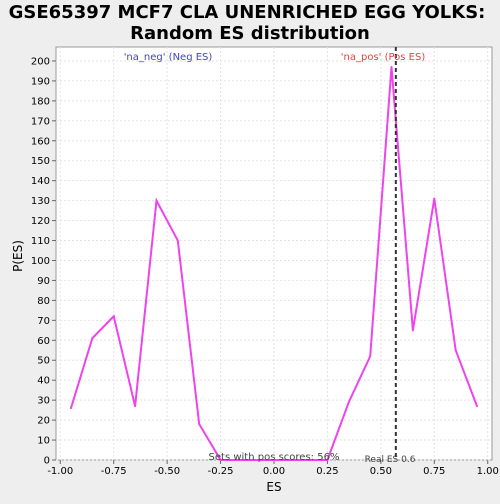 The height and width of the screenshot is (504, 500). I want to click on y-tick-label: 70, so click(43, 321).